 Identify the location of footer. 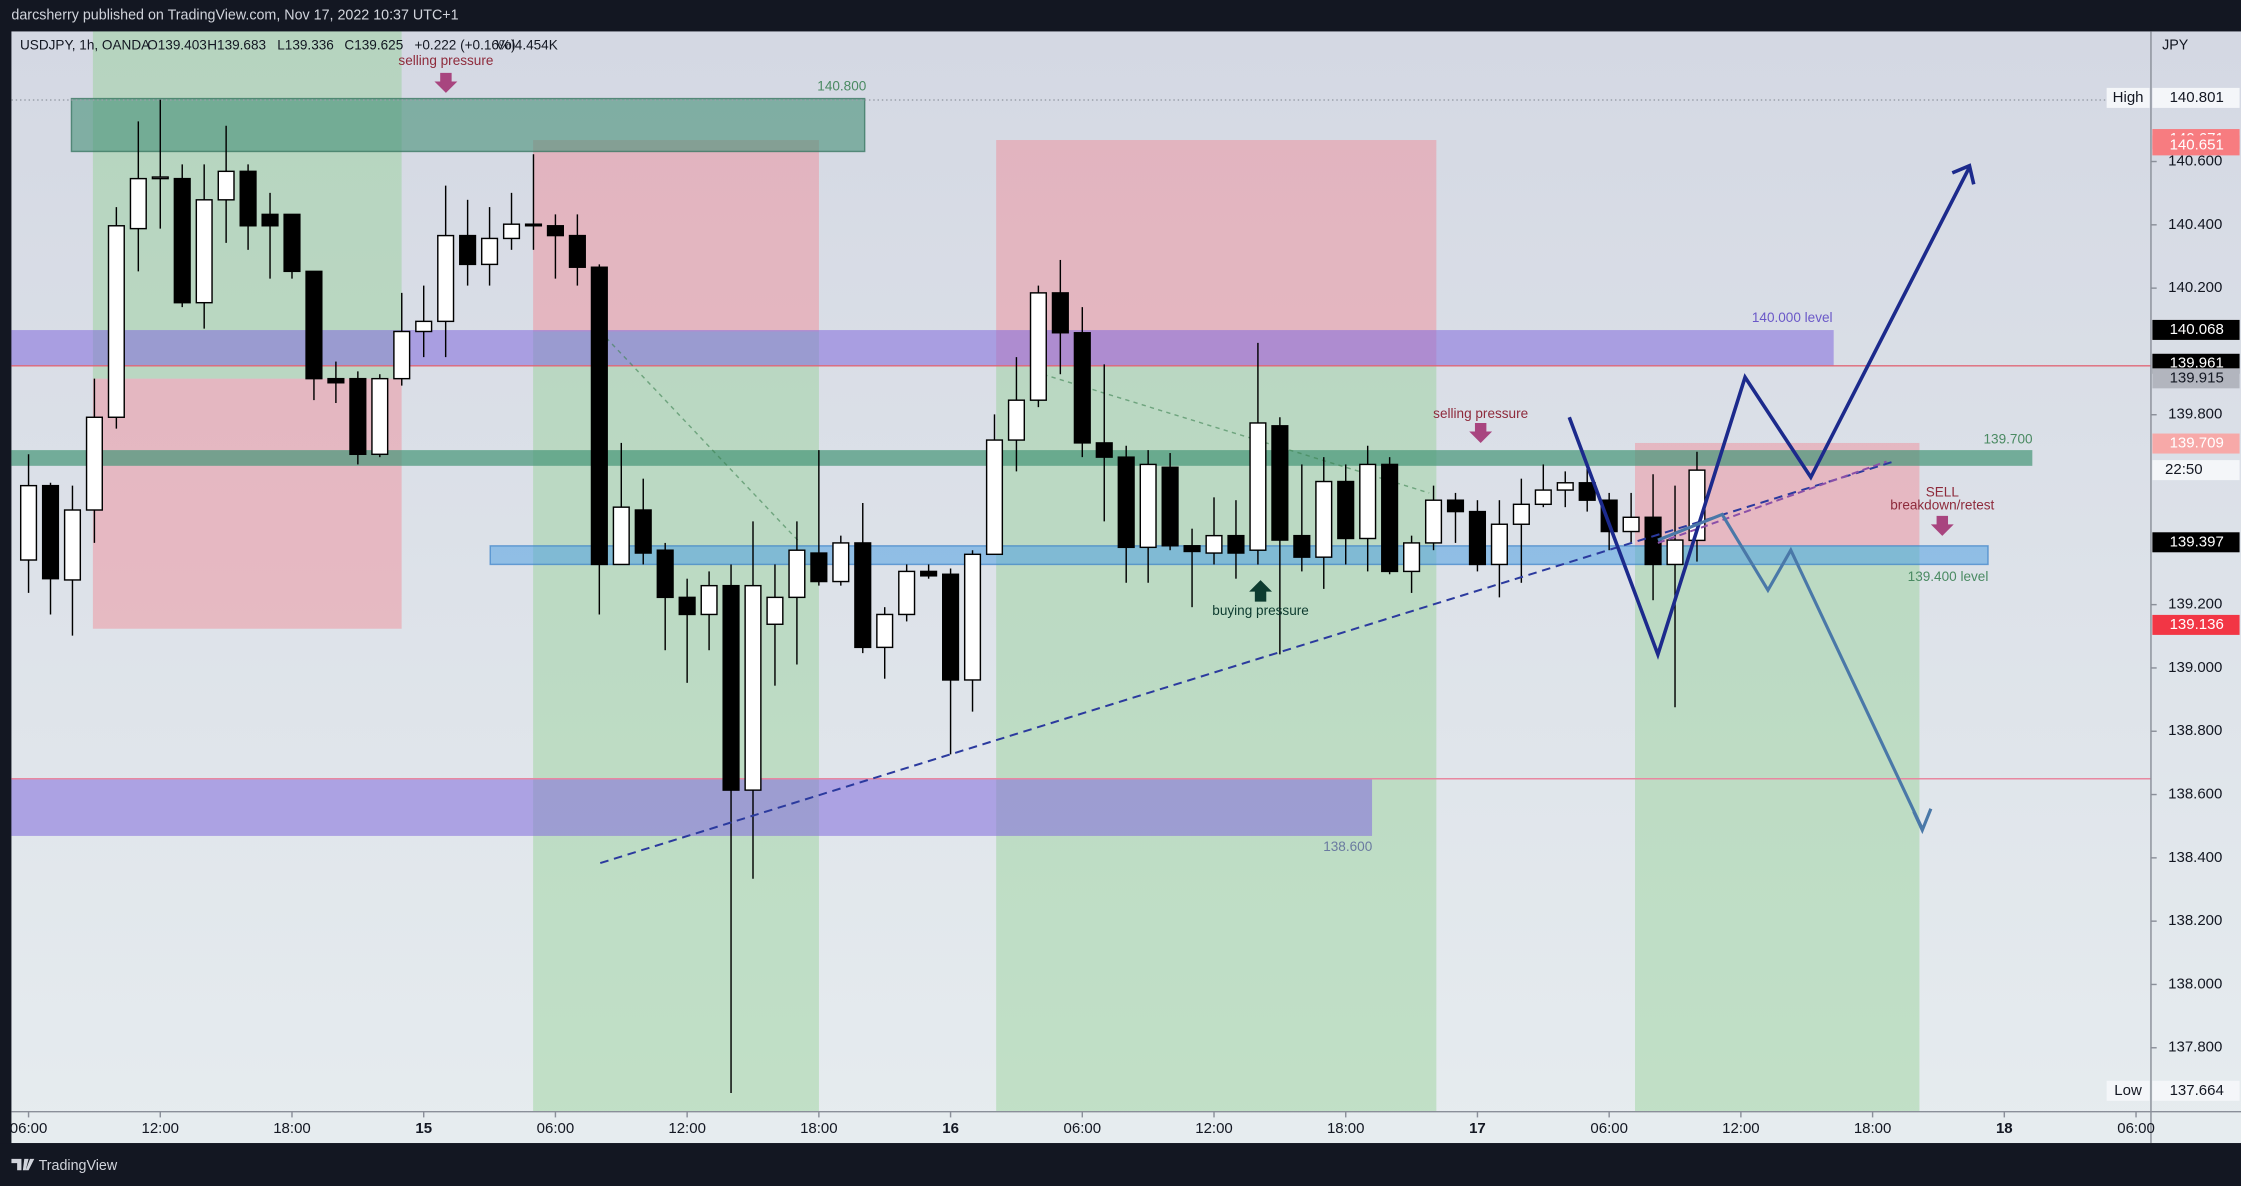
(1120, 1164).